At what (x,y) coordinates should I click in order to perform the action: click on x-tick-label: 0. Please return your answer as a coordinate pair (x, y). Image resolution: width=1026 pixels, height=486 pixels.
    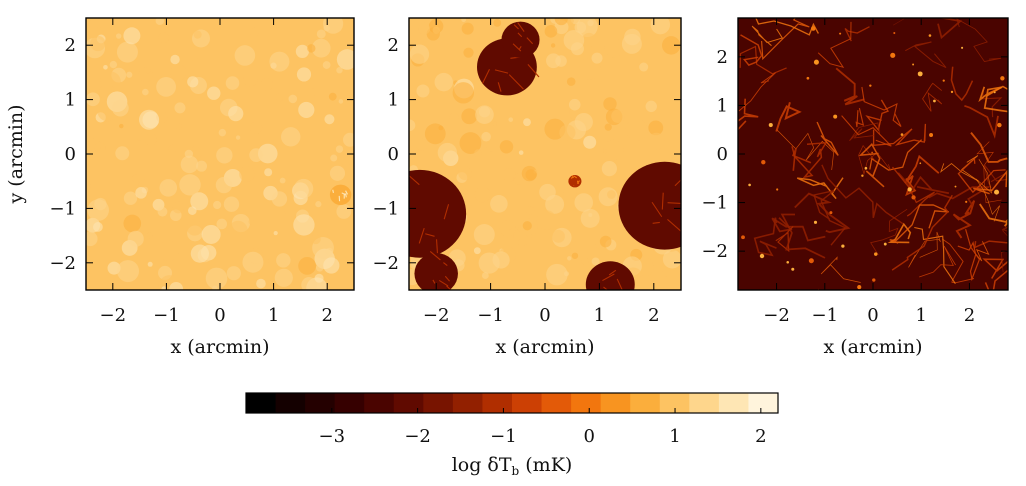
    Looking at the image, I should click on (219, 315).